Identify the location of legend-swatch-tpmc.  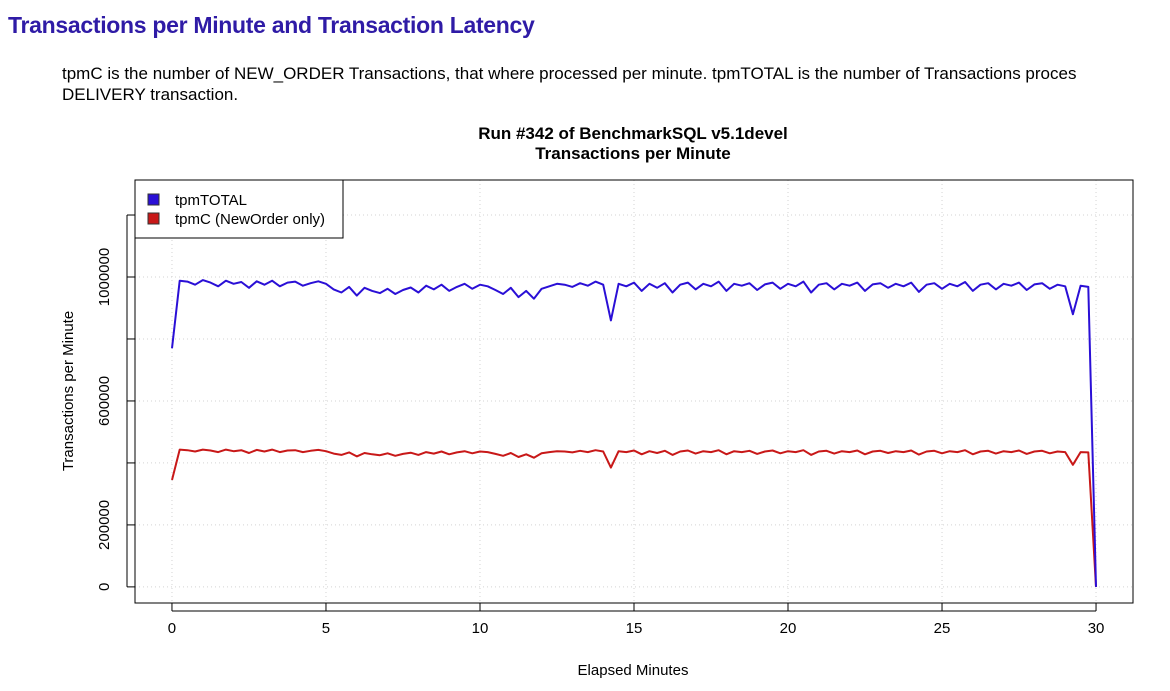
(153, 218).